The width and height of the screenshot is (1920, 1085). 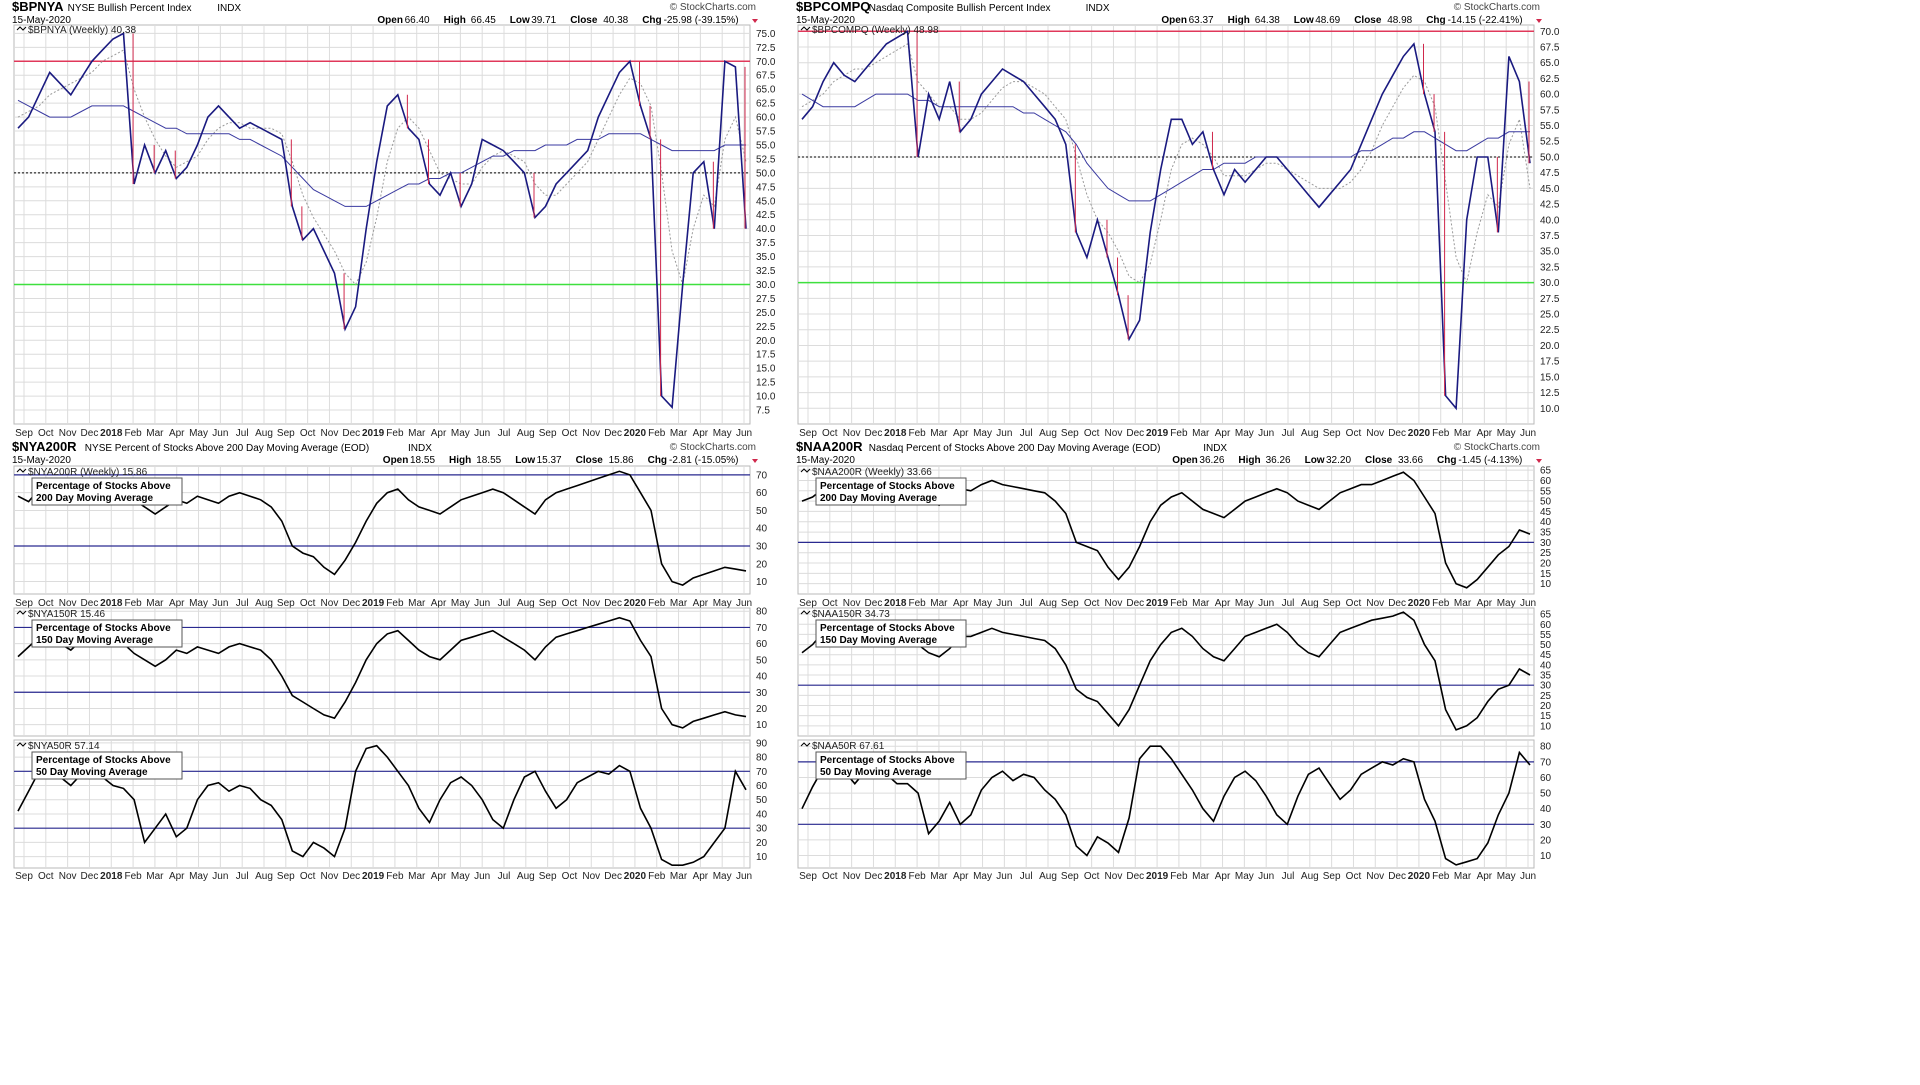 What do you see at coordinates (1550, 330) in the screenshot?
I see `y-tick-label: 22.5` at bounding box center [1550, 330].